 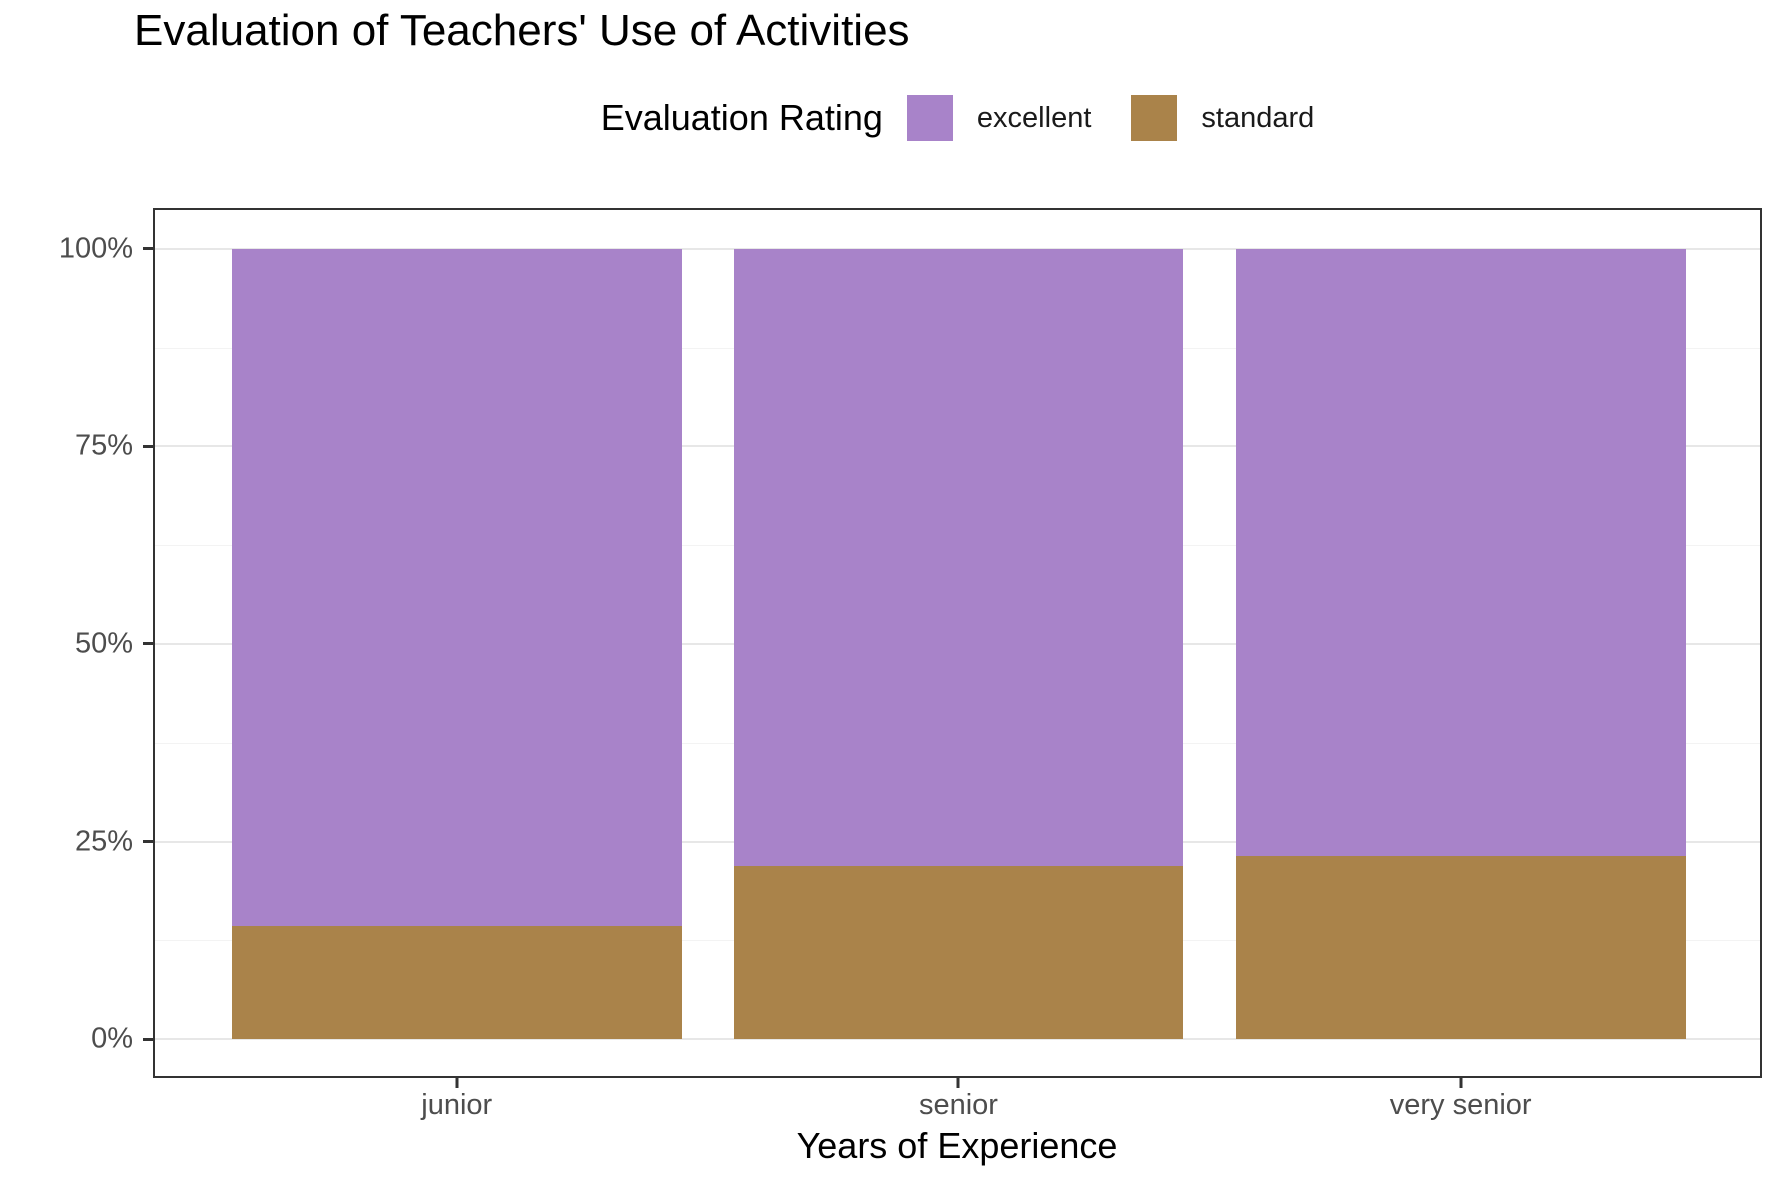 I want to click on legend-item-excellent: excellent, so click(x=999, y=118).